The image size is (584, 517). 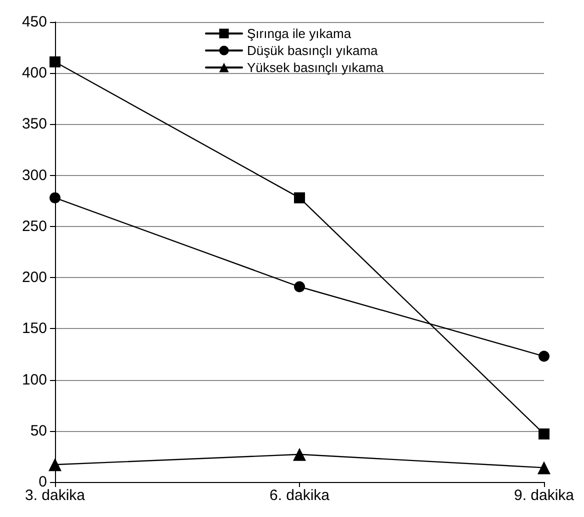 I want to click on y-tick-label: 200, so click(x=34, y=277).